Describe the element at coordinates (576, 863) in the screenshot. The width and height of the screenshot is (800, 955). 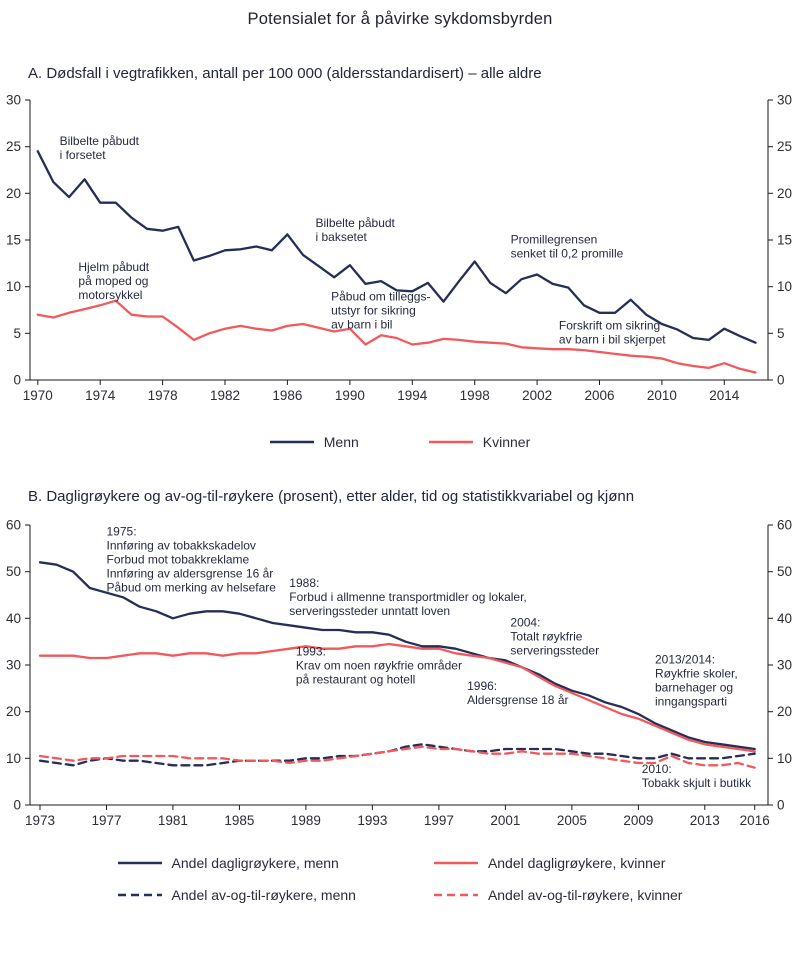
I see `legend-label: Andel dagligrøykere, kvinner` at that location.